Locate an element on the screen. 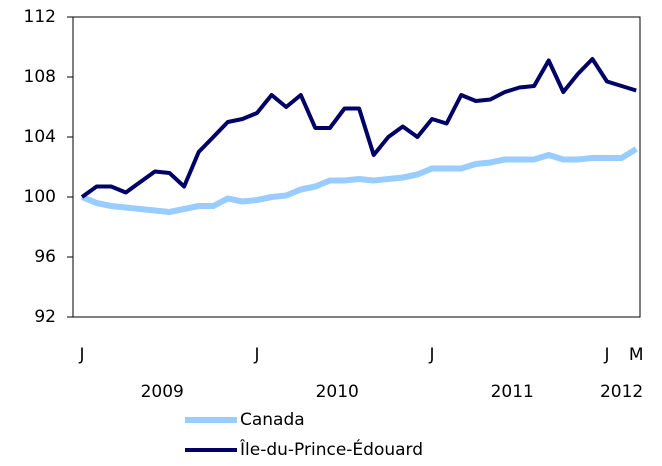  y-tick-label: 96 is located at coordinates (45, 257).